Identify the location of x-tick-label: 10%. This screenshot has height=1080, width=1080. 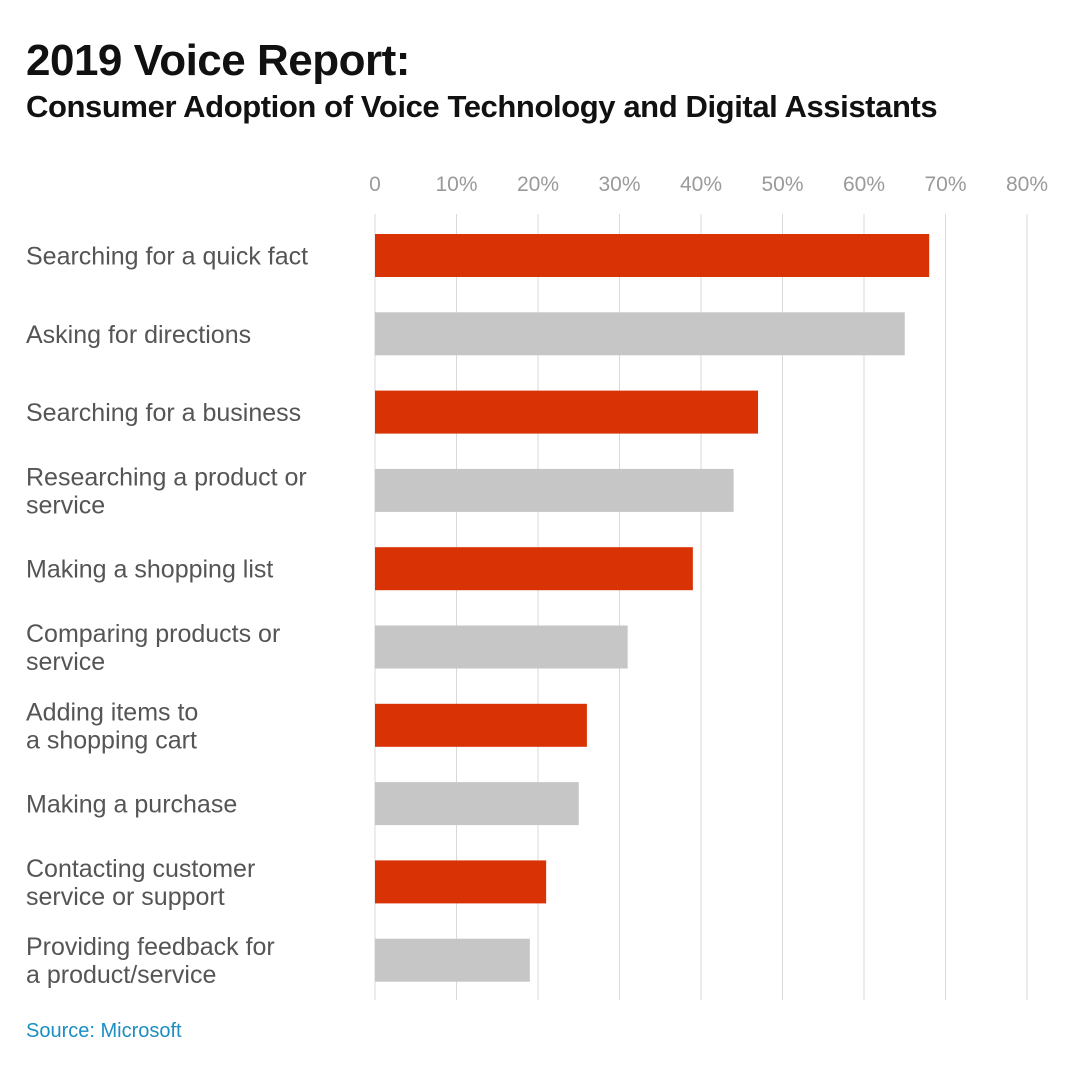
(456, 184).